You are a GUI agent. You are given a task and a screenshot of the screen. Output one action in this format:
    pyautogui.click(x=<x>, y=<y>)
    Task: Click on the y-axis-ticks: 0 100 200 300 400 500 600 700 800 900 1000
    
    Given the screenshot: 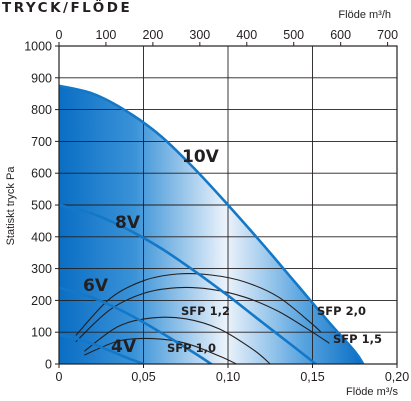 What is the action you would take?
    pyautogui.click(x=41, y=206)
    